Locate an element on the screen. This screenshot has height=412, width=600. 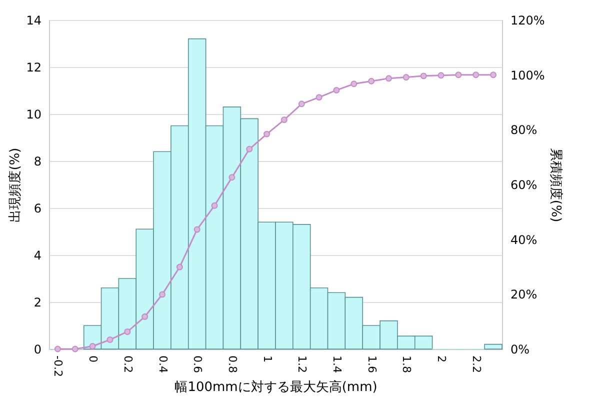
y-tick-label: 12 is located at coordinates (34, 67).